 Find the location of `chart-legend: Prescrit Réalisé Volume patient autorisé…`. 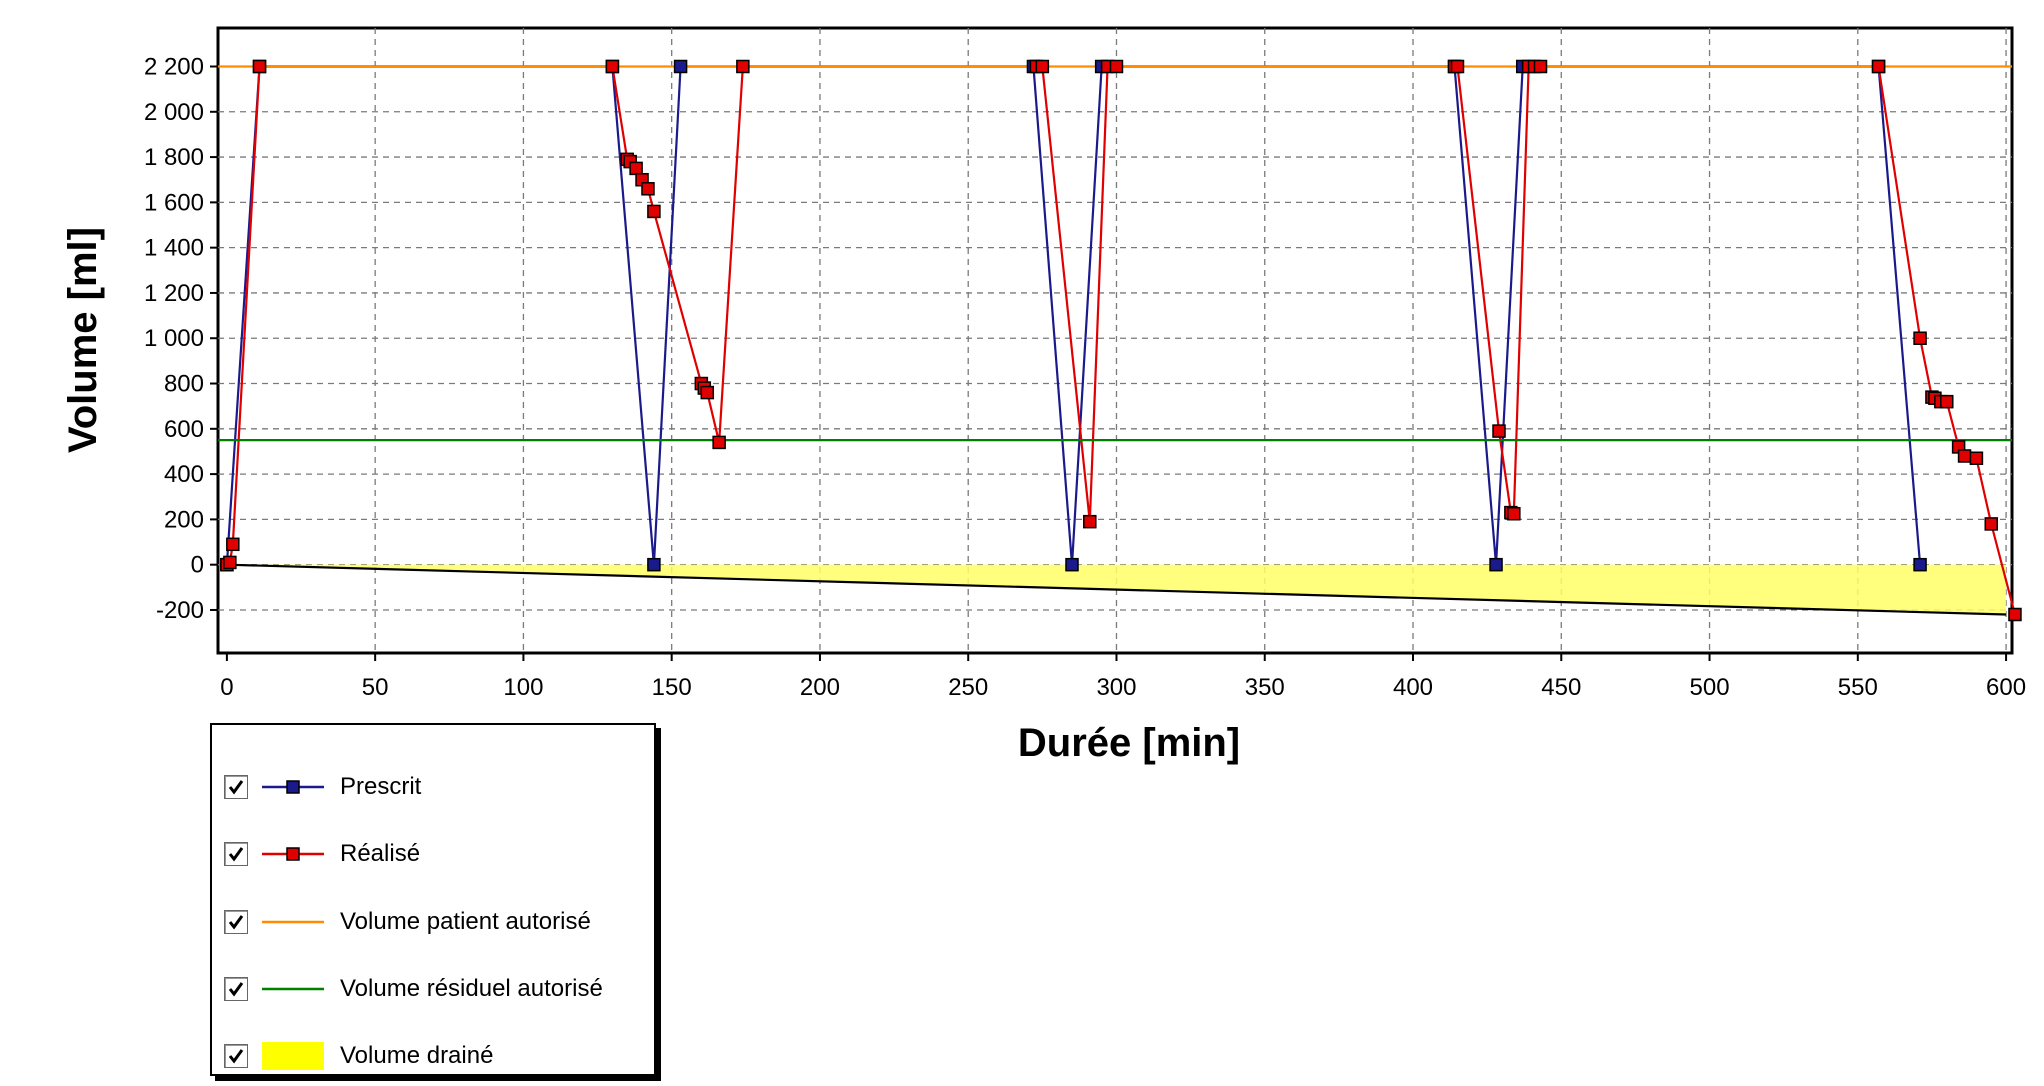

chart-legend: Prescrit Réalisé Volume patient autorisé… is located at coordinates (433, 899).